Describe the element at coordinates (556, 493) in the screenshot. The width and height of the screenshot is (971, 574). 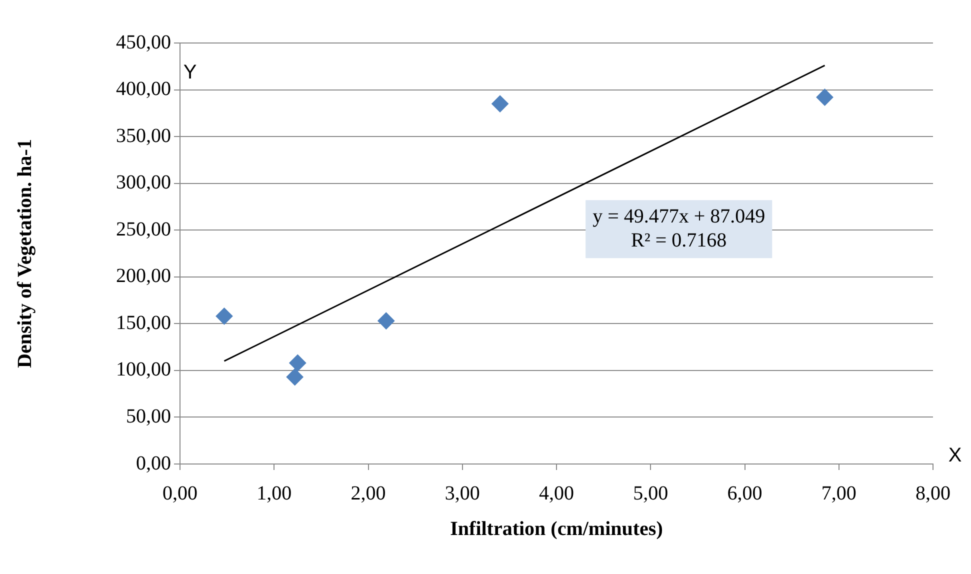
I see `x-tick-label: 4,00` at that location.